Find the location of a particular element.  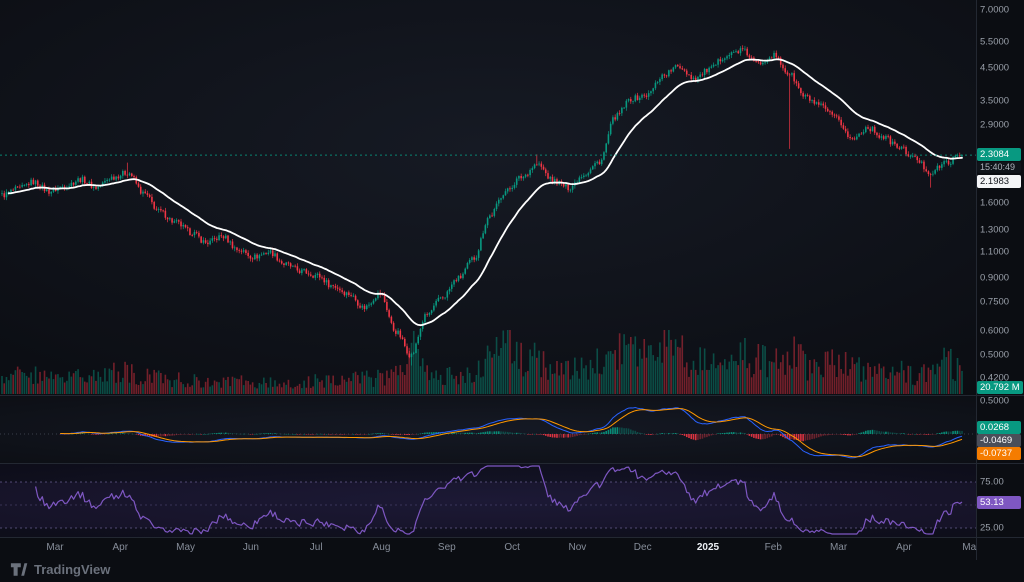

tradingview-logo-text: TradingView is located at coordinates (72, 569).